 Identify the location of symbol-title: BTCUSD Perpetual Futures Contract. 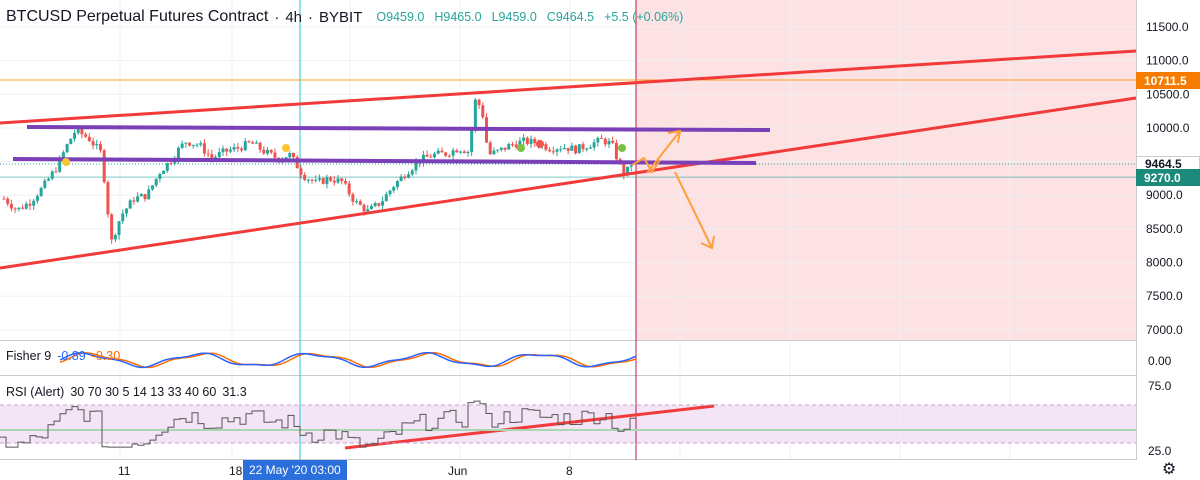
(137, 16).